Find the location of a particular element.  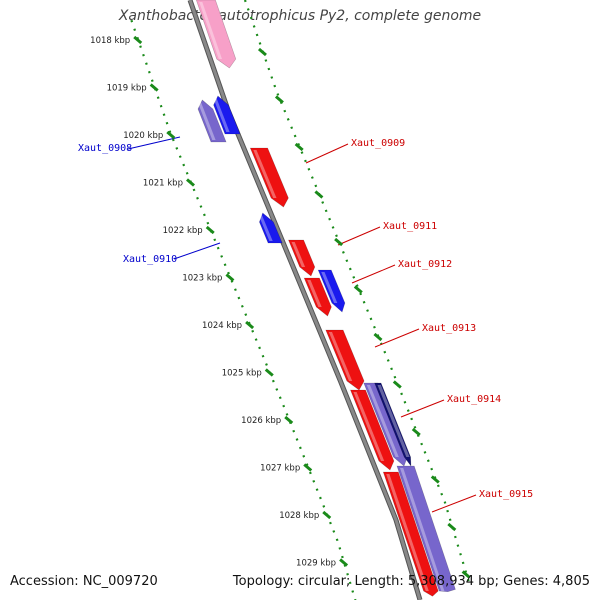

gene-label: Xaut_0908 is located at coordinates (105, 148).